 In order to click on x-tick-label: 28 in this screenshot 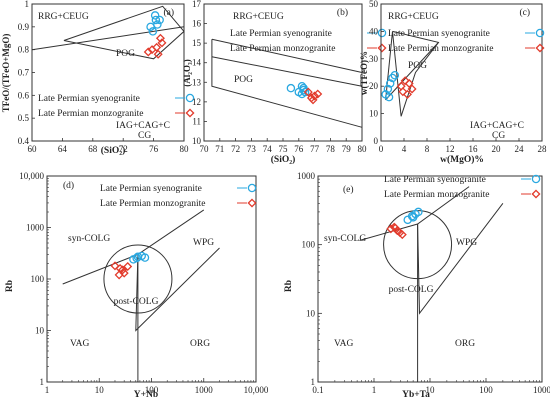, I will do `click(543, 149)`.